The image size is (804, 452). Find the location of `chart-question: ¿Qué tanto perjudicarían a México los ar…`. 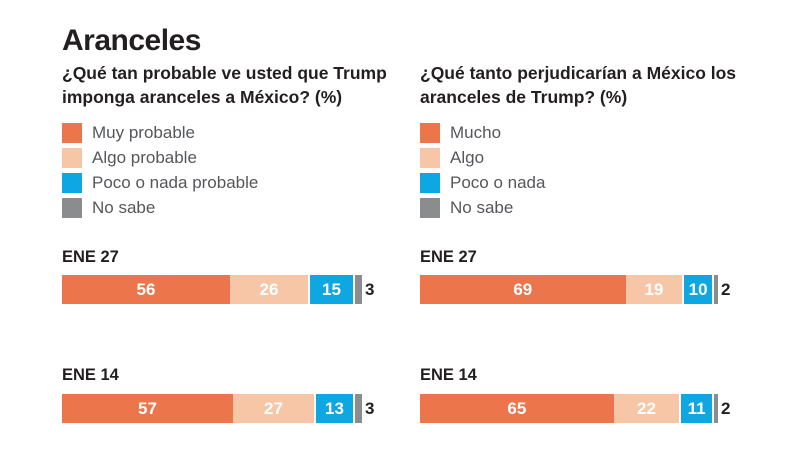

chart-question: ¿Qué tanto perjudicarían a México los ar… is located at coordinates (578, 85).